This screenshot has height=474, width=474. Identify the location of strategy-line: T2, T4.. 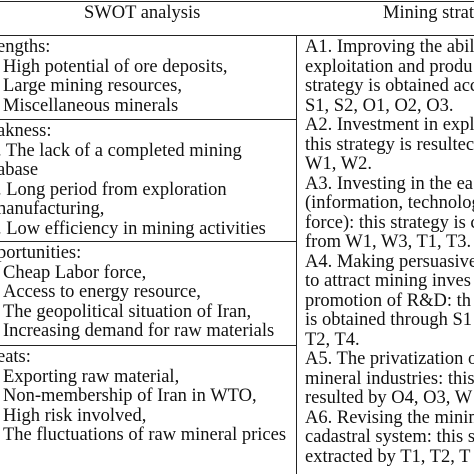
(332, 339).